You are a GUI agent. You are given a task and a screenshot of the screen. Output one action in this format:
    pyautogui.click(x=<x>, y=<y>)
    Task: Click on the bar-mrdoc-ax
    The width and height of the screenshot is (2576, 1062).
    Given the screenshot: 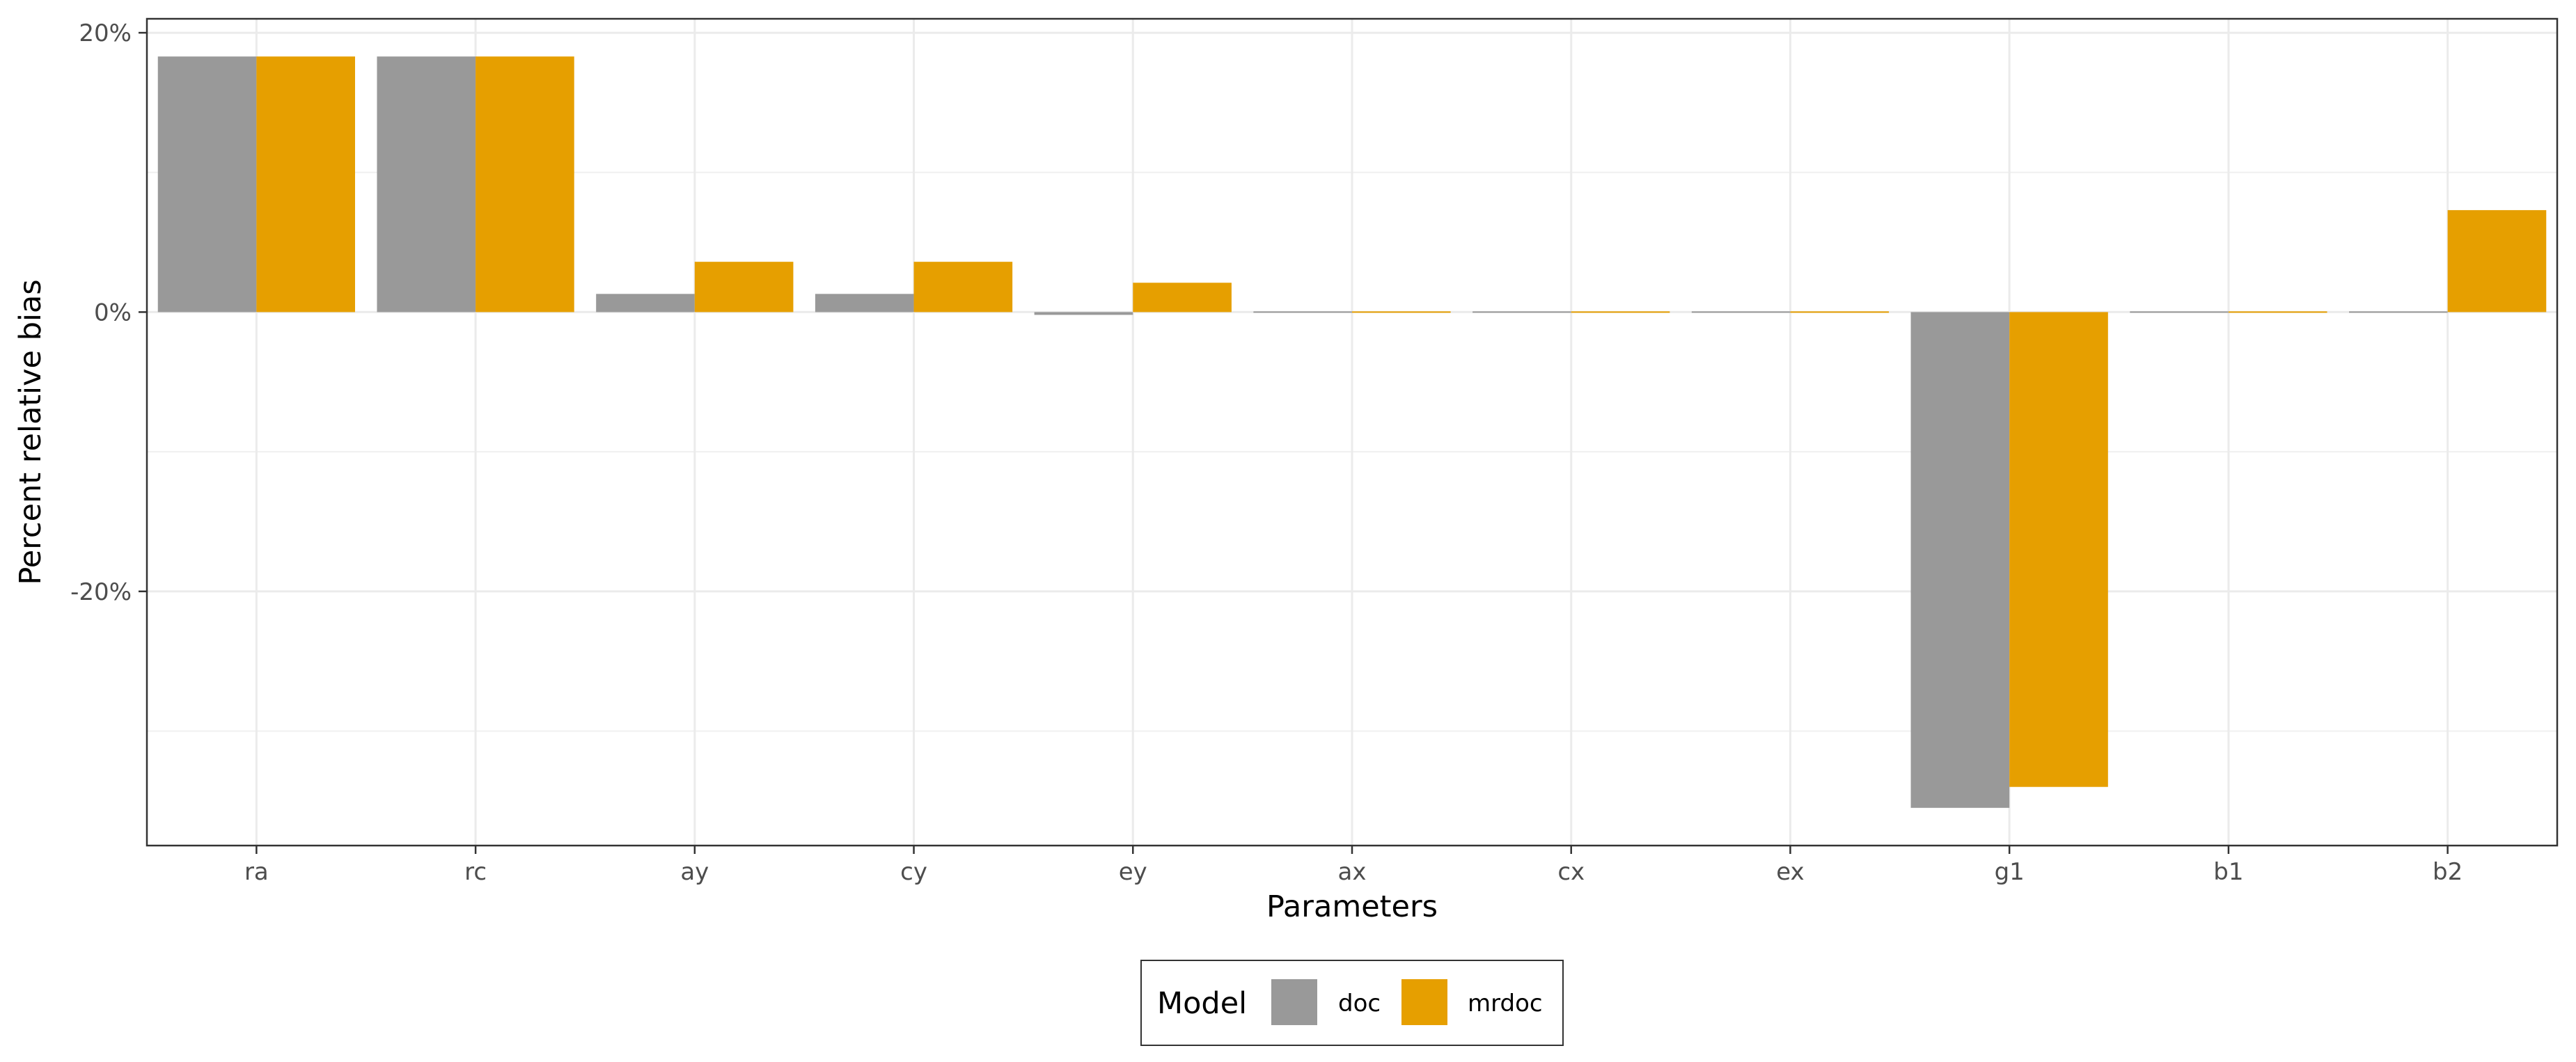 What is the action you would take?
    pyautogui.click(x=1401, y=312)
    